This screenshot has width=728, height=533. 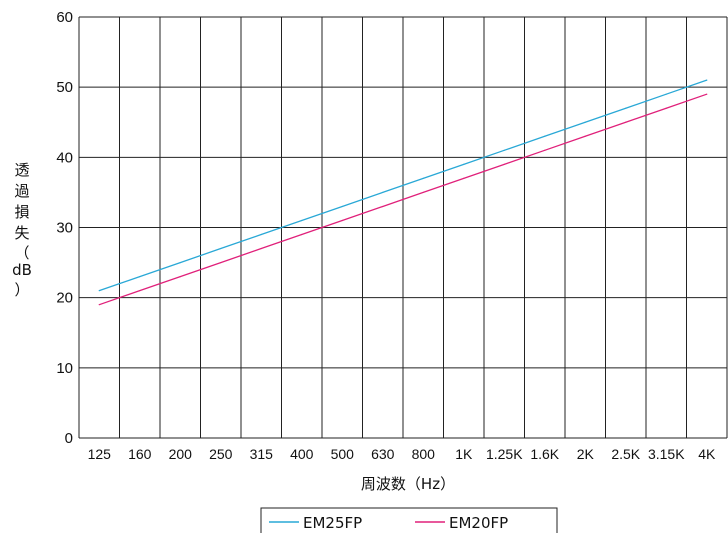 What do you see at coordinates (464, 454) in the screenshot?
I see `x-tick-label: 1K` at bounding box center [464, 454].